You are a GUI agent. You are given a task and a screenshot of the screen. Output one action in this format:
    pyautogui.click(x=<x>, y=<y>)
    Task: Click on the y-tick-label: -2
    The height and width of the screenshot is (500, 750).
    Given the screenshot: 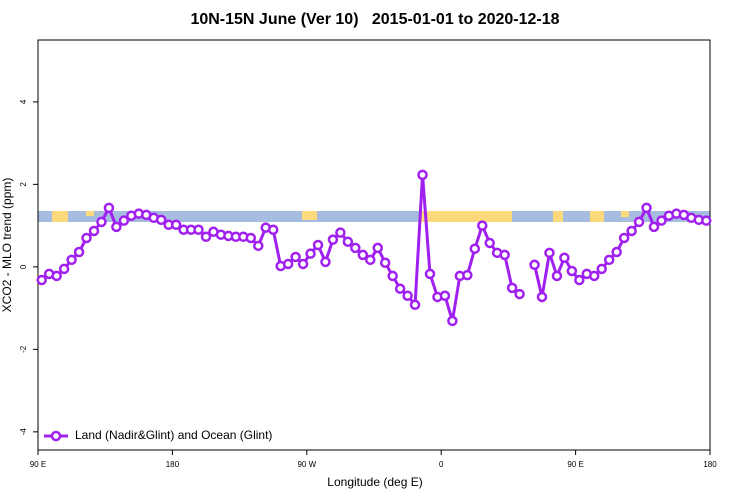 What is the action you would take?
    pyautogui.click(x=23, y=349)
    